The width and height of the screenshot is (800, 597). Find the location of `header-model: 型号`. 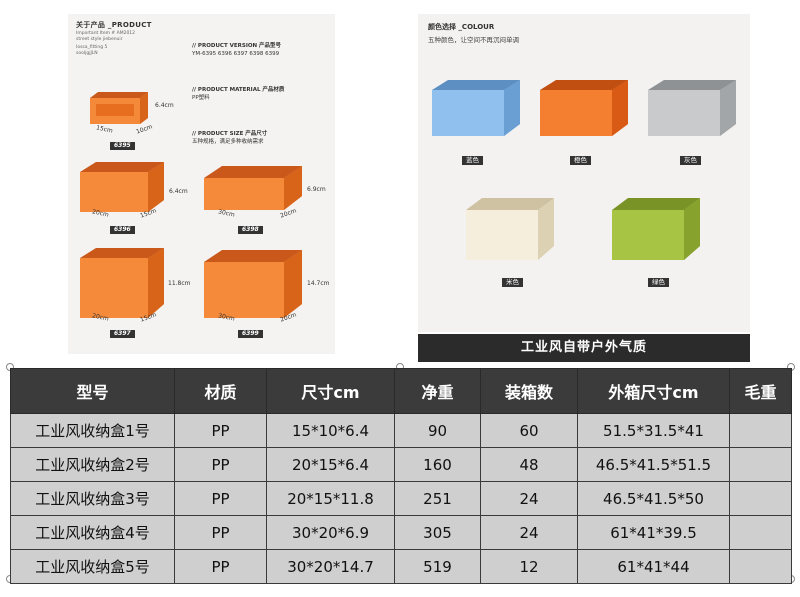

header-model: 型号 is located at coordinates (92, 391).